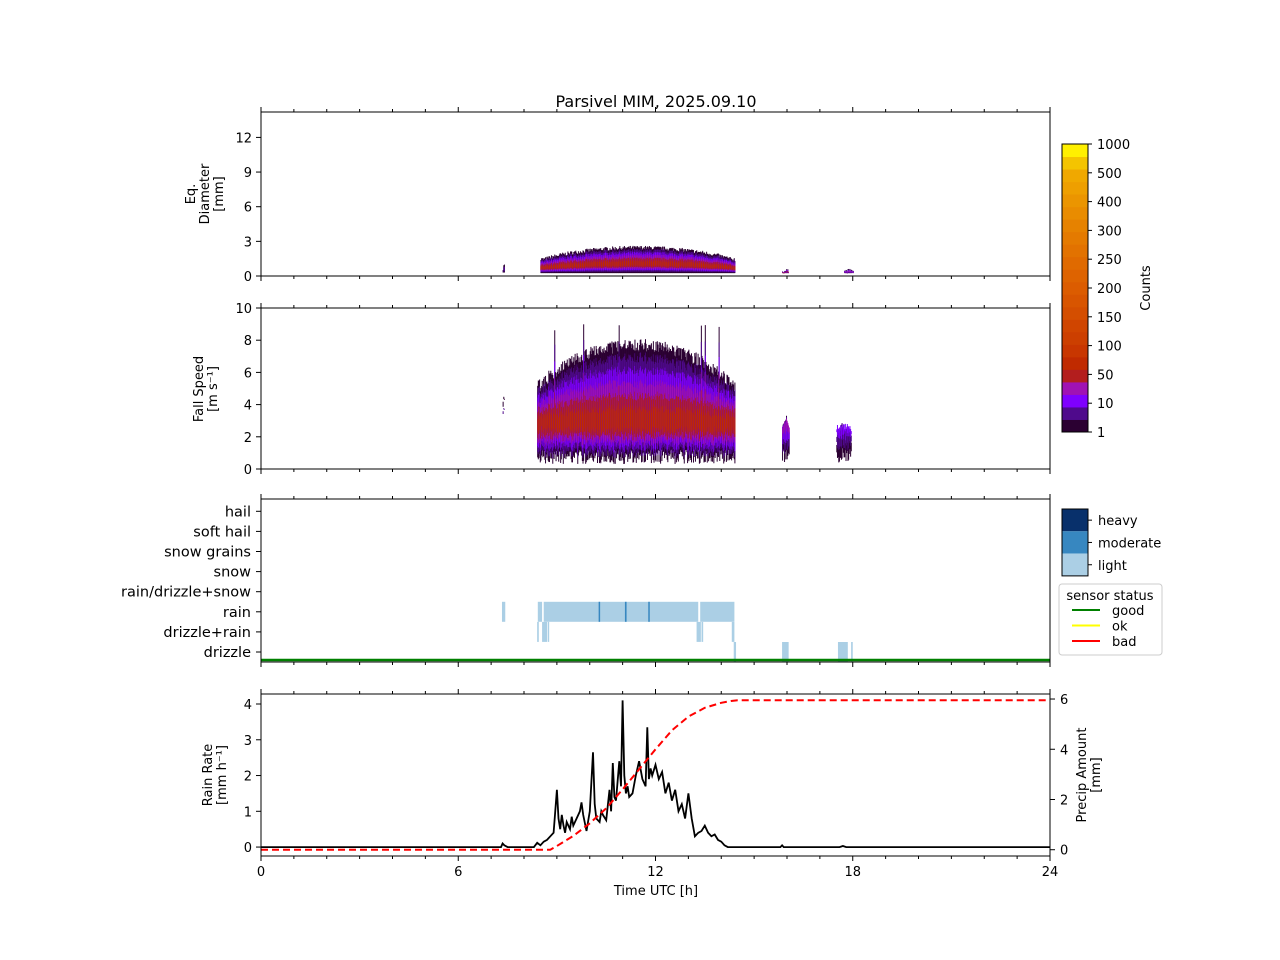 This screenshot has width=1280, height=960. I want to click on x-tick-label: 6, so click(458, 872).